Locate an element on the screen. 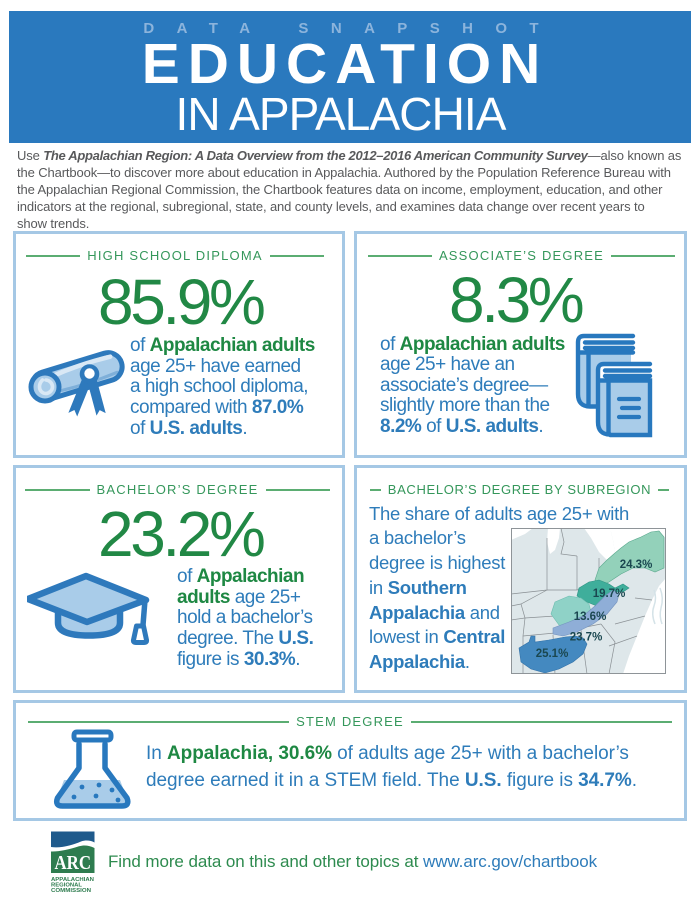 The height and width of the screenshot is (906, 700). svg-text: ARC is located at coordinates (73, 863).